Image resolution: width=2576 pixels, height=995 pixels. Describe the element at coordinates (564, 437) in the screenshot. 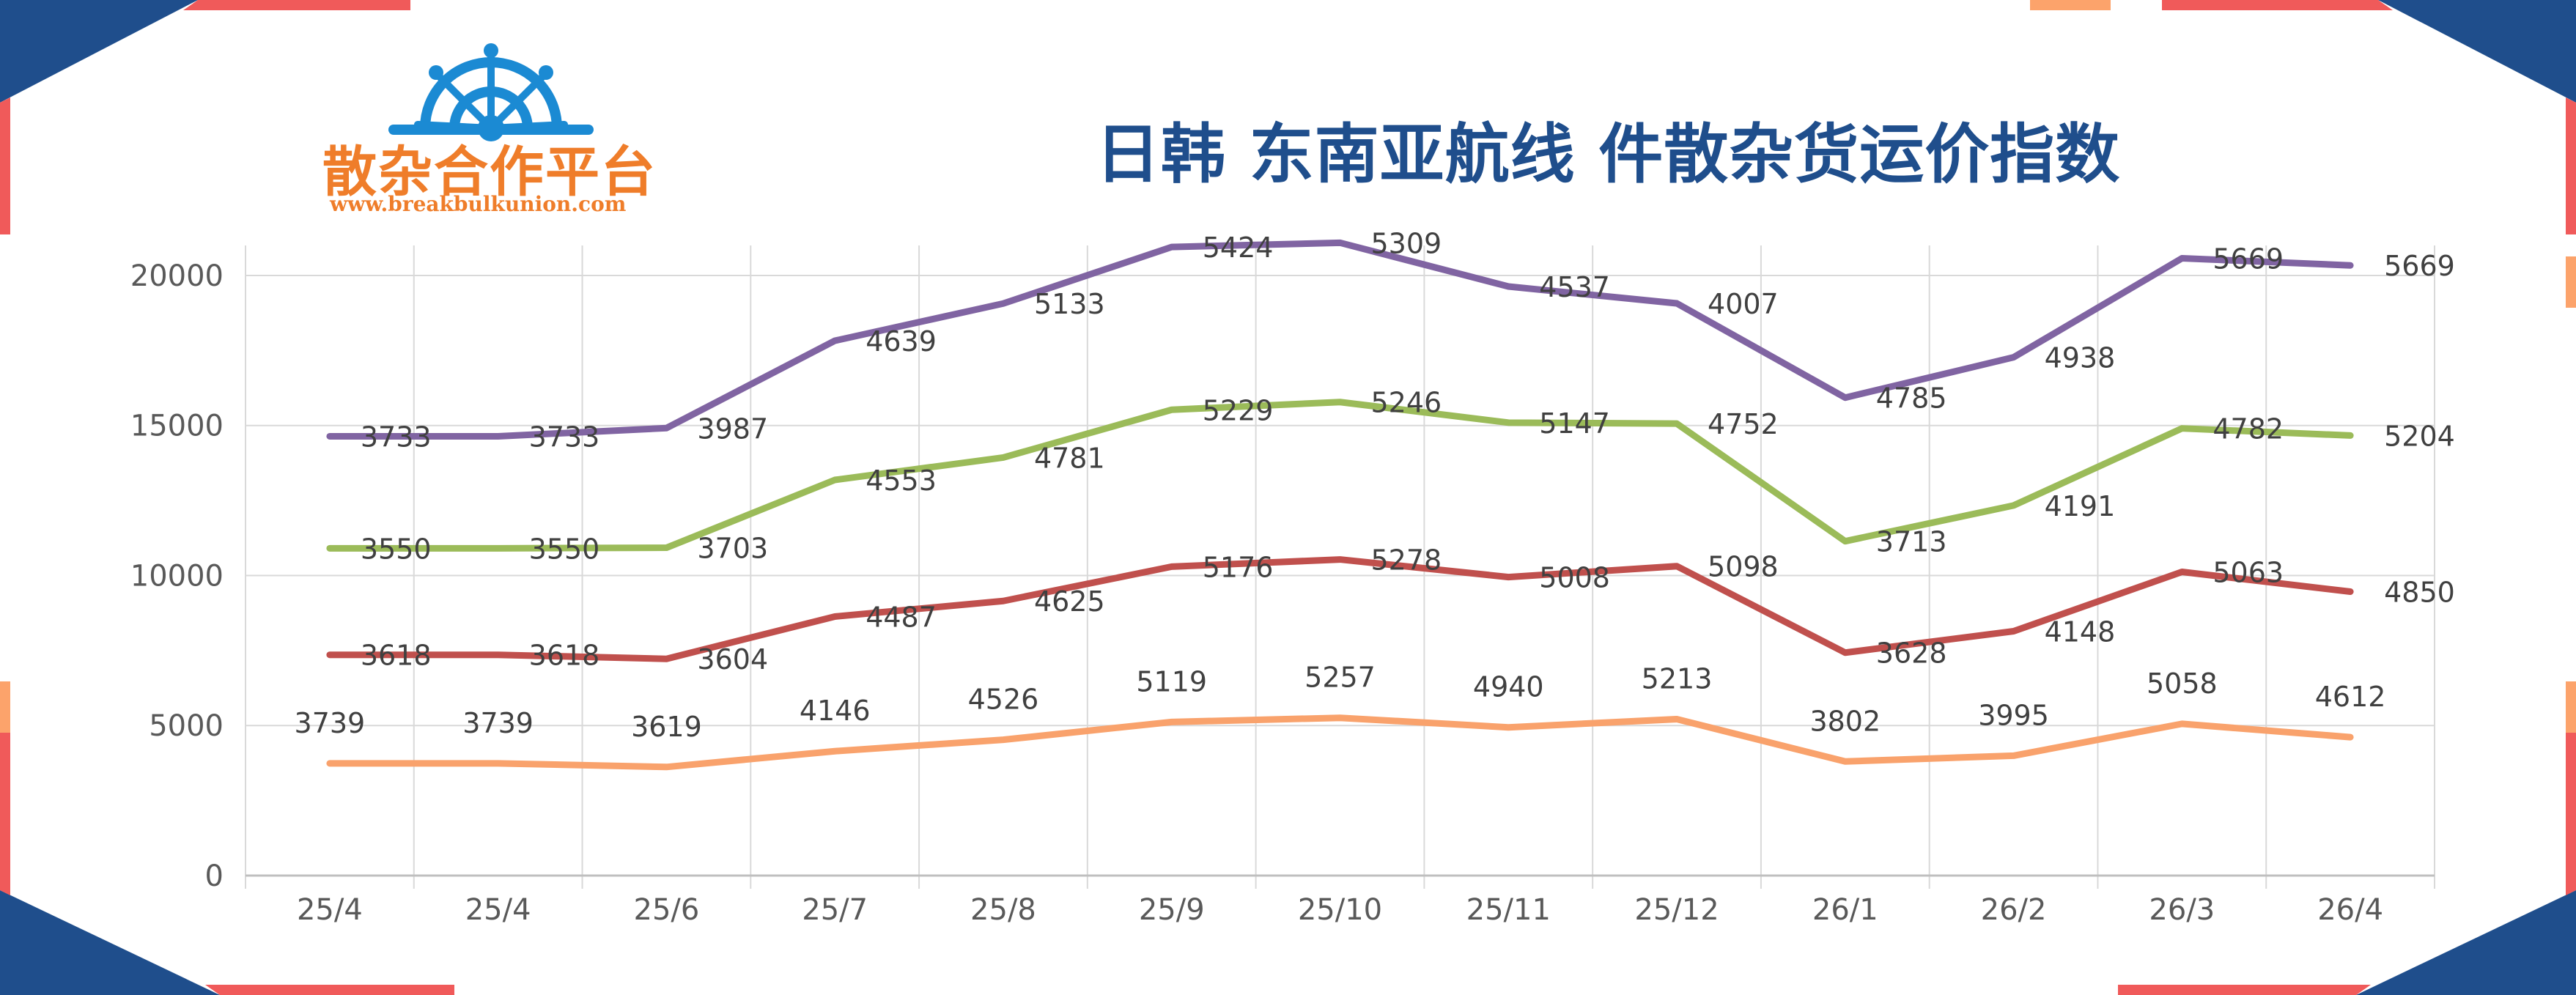

I see `data-label: 3733` at that location.